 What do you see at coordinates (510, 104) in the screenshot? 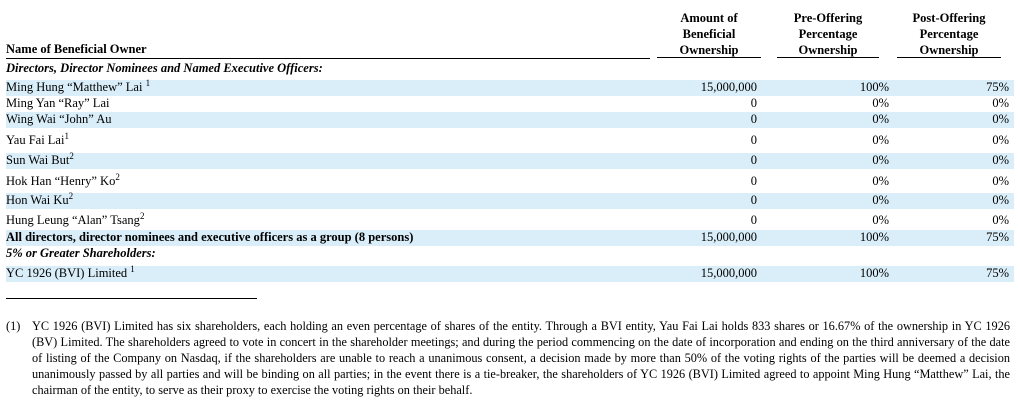
I see `table-row: Ming Yan “Ray” Lai 0 0% 0%` at bounding box center [510, 104].